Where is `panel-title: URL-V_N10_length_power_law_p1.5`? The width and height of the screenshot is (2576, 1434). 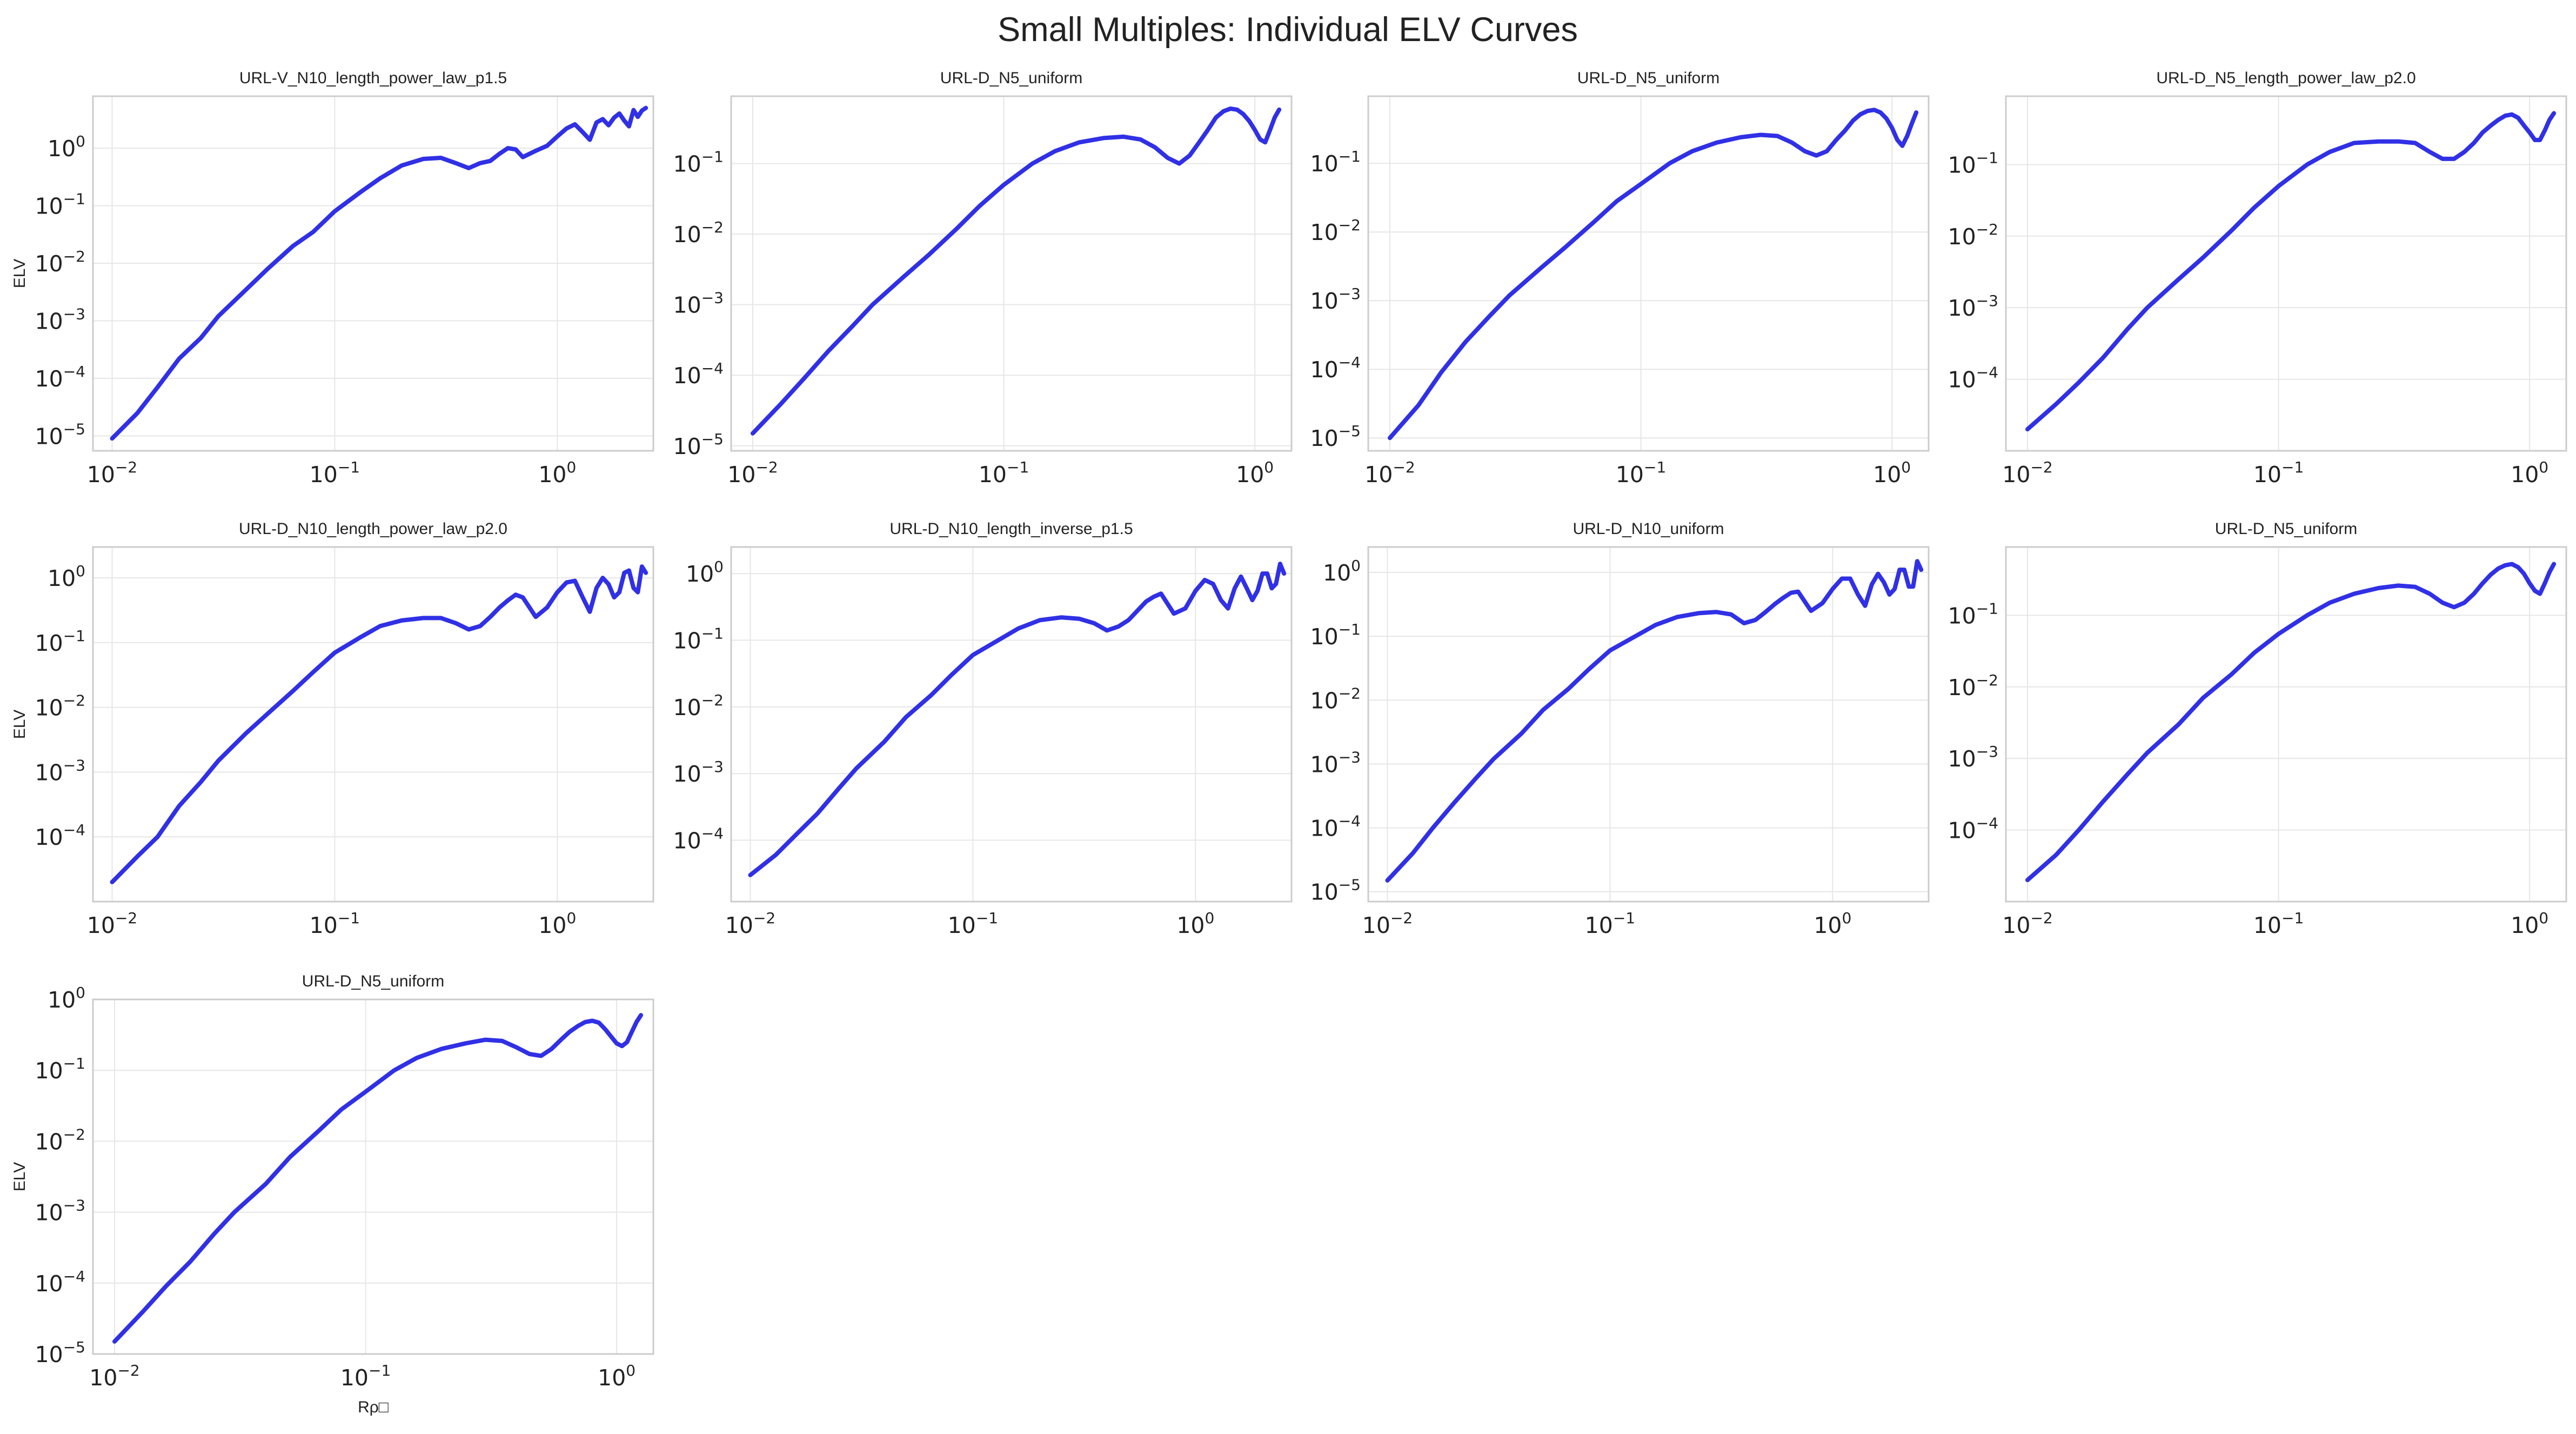
panel-title: URL-V_N10_length_power_law_p1.5 is located at coordinates (373, 78).